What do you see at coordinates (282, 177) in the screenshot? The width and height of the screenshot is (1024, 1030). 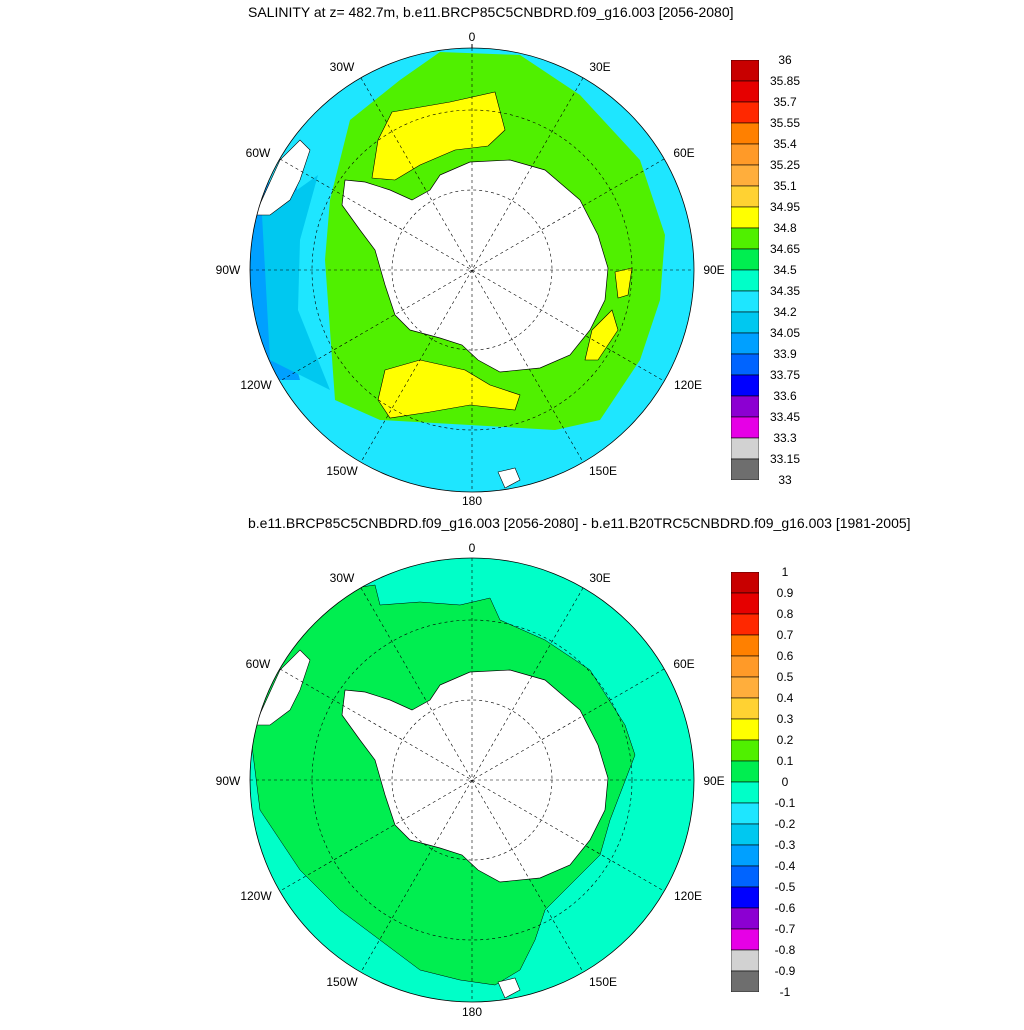 I see `top-south-america-land` at bounding box center [282, 177].